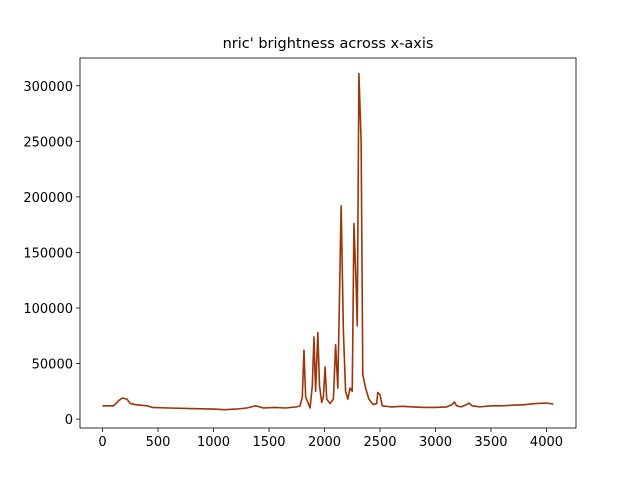 This screenshot has height=484, width=640. I want to click on x-tick-label: 500, so click(158, 442).